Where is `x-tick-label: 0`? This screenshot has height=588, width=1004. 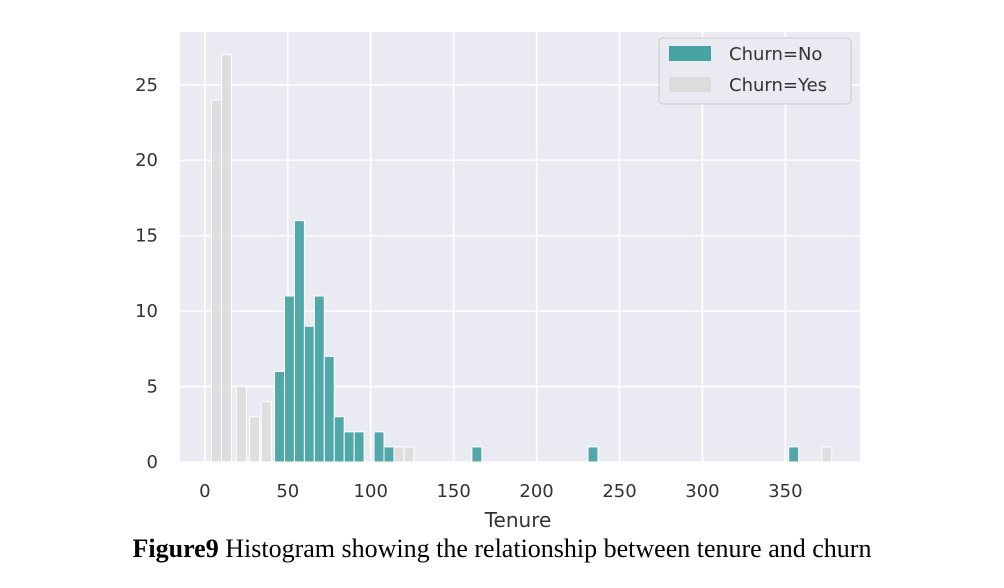 x-tick-label: 0 is located at coordinates (204, 491).